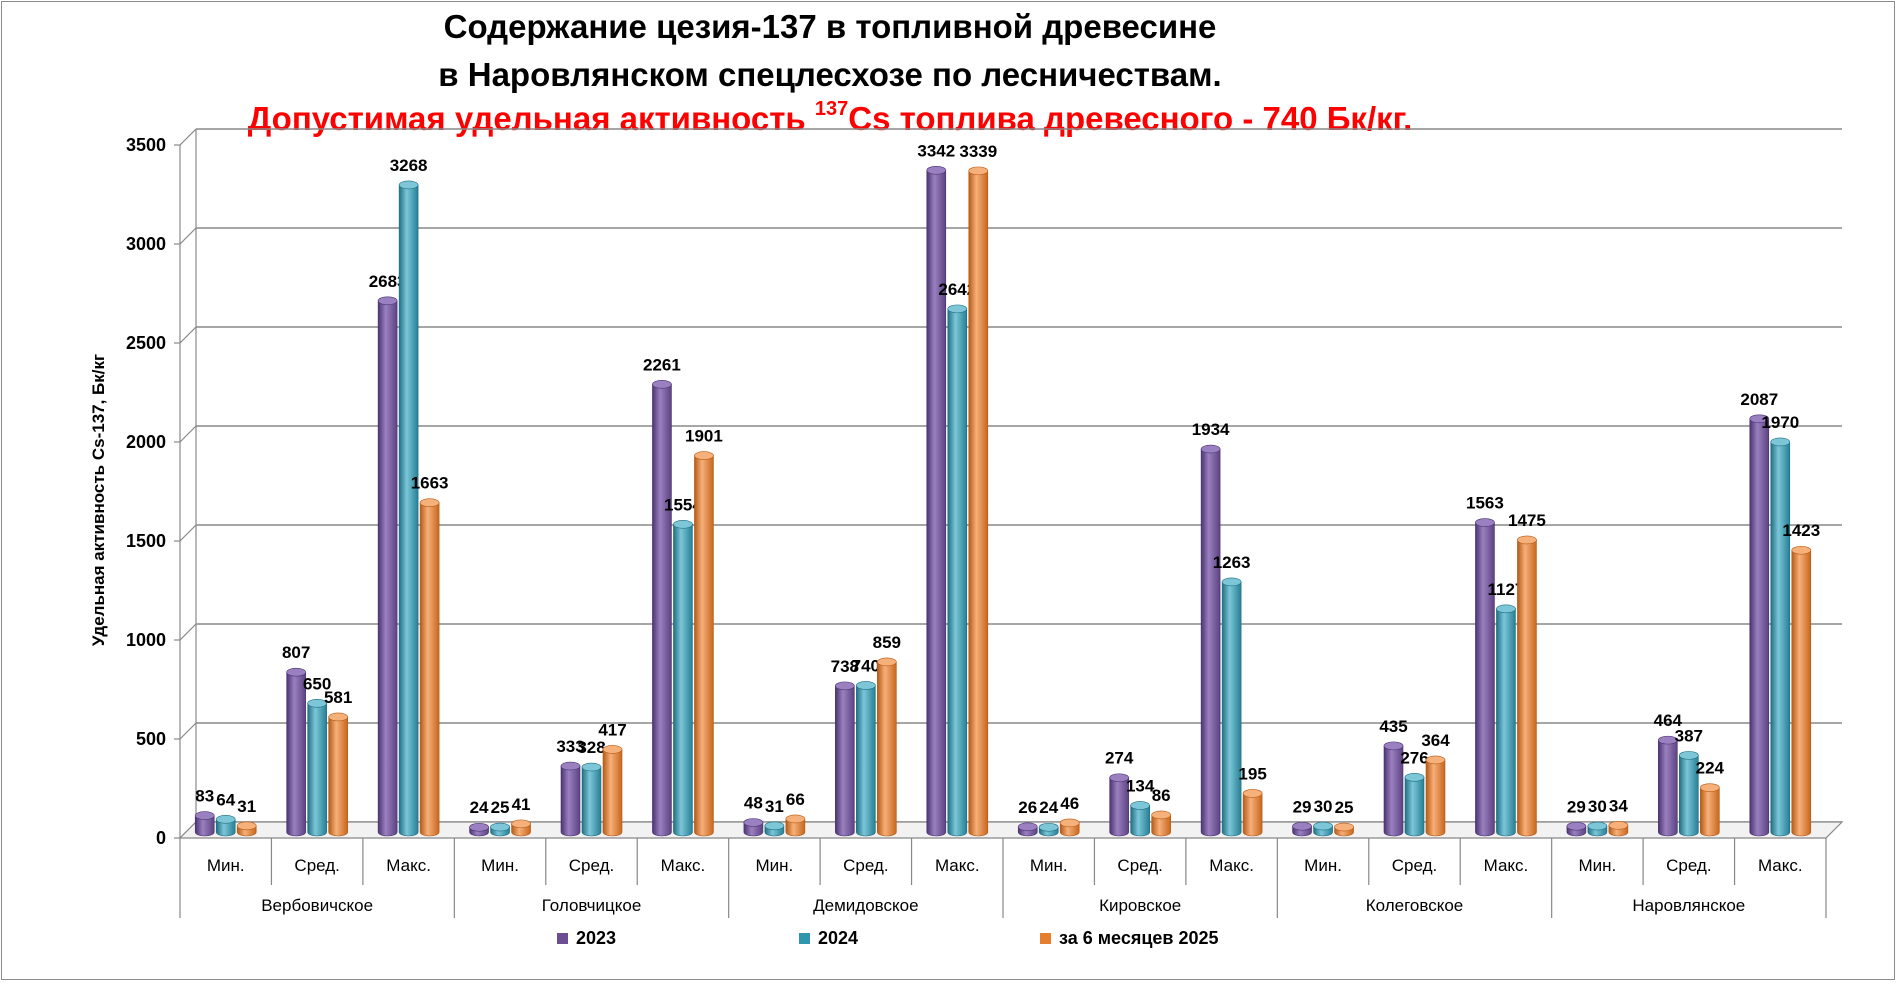 This screenshot has width=1898, height=983. I want to click on legend-item-2025: за 6 месяцев 2025, so click(1129, 938).